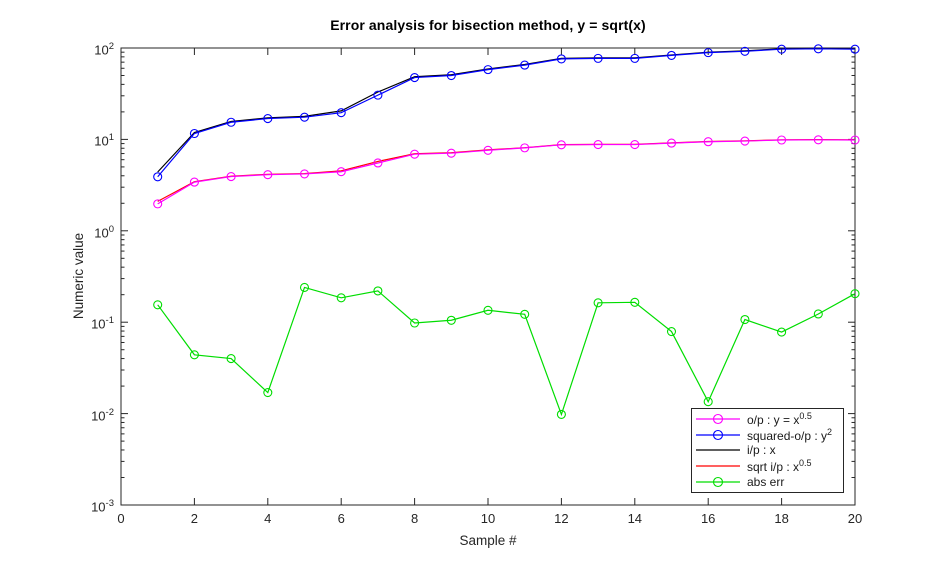  I want to click on legend-swatch-input, so click(718, 450).